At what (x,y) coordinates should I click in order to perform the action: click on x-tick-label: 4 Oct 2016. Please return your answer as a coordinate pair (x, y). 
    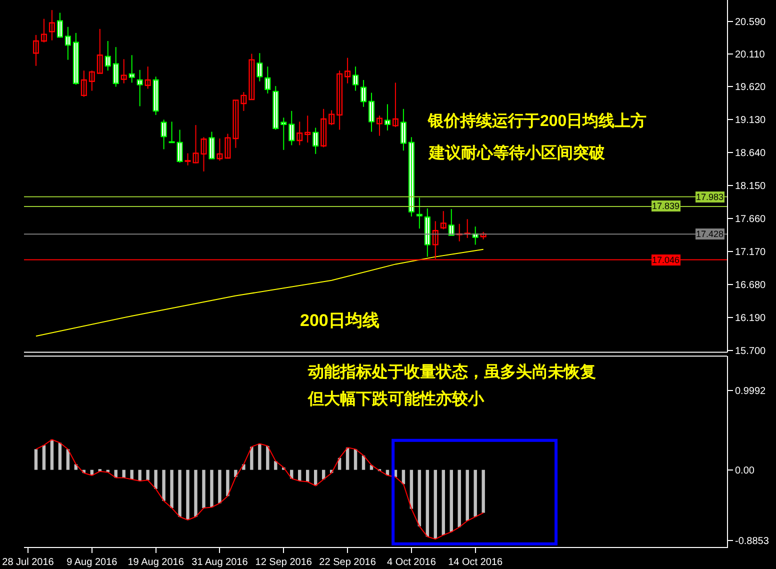
    Looking at the image, I should click on (411, 562).